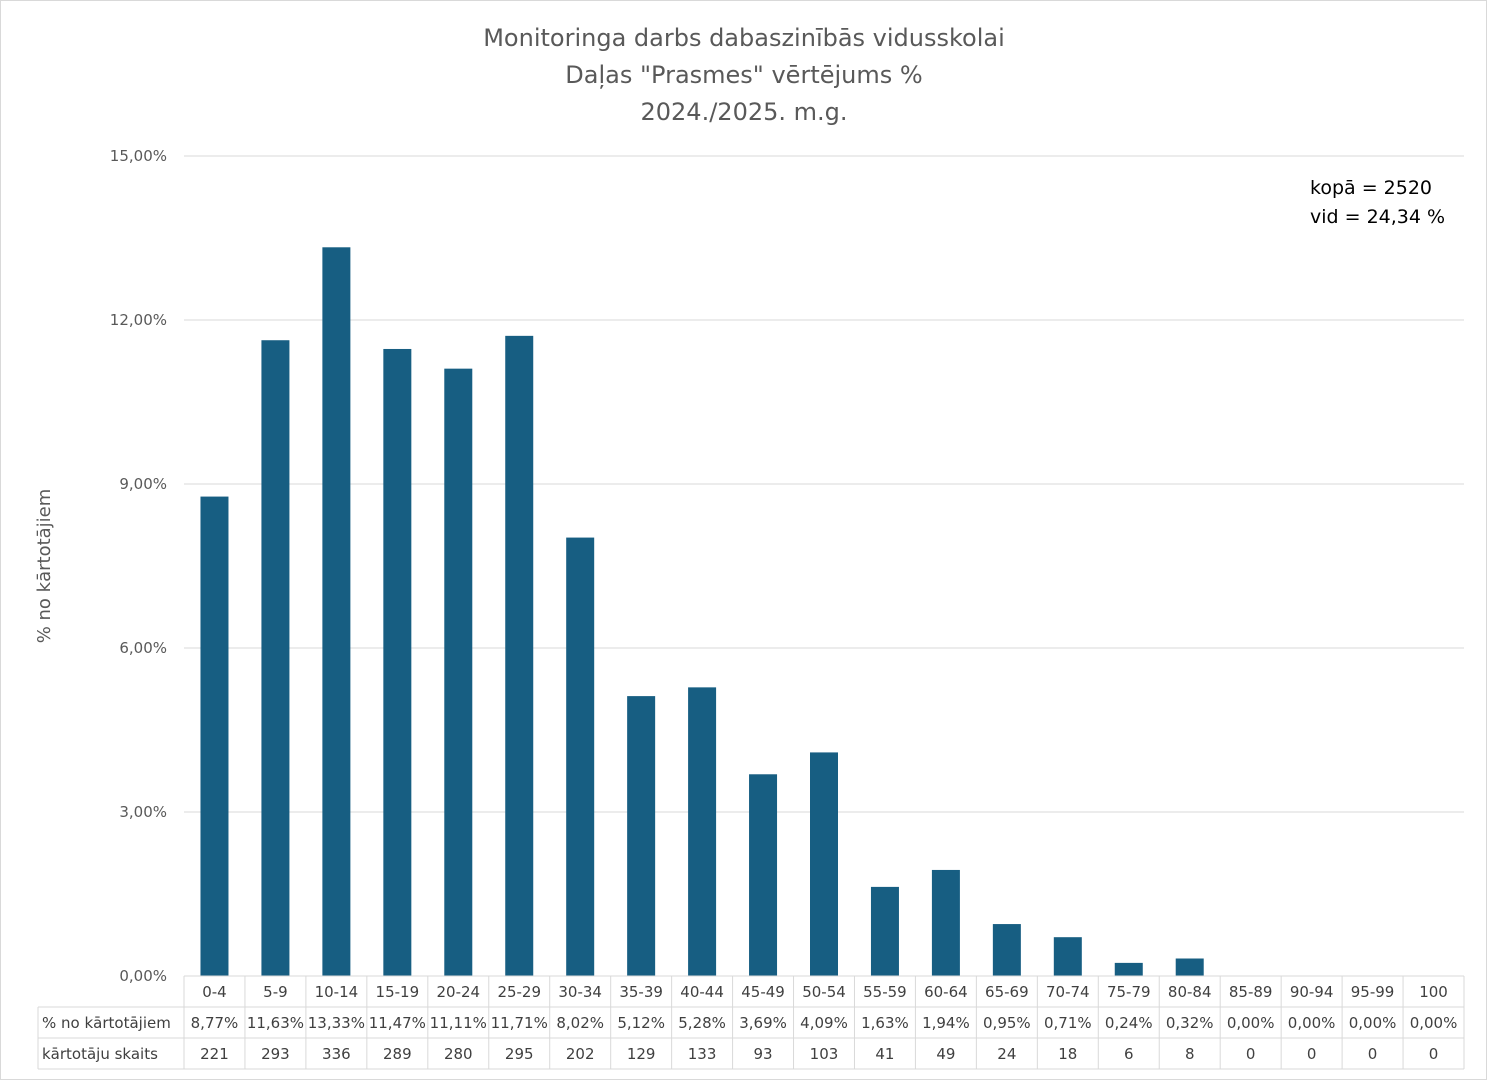 The width and height of the screenshot is (1487, 1081). I want to click on table-cell: 295, so click(519, 1054).